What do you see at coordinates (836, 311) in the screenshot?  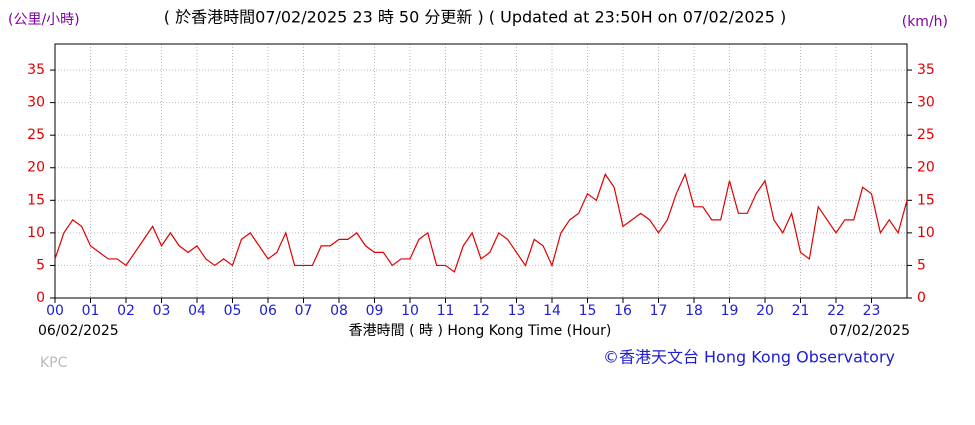 I see `x-tick-label: 22` at bounding box center [836, 311].